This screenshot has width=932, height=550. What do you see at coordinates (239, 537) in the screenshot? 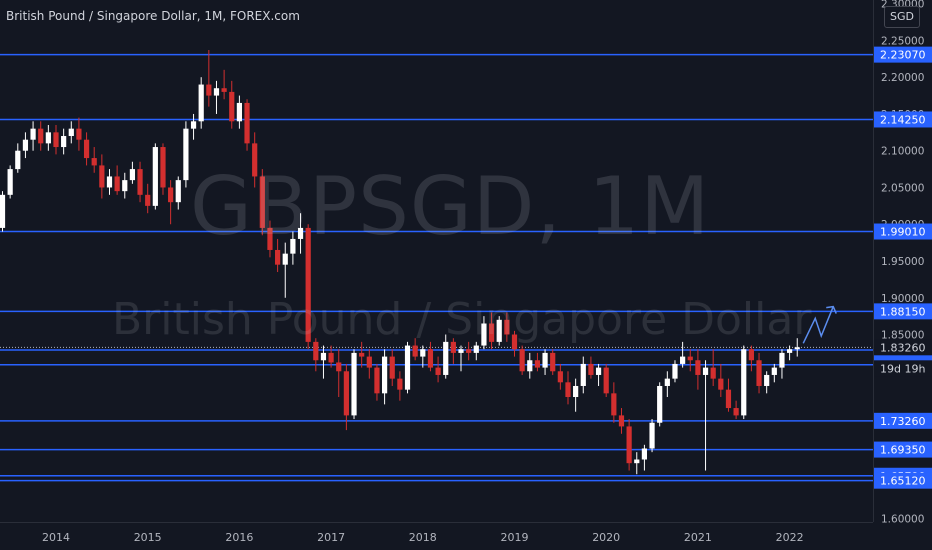
I see `x-tick-label: 2016` at bounding box center [239, 537].